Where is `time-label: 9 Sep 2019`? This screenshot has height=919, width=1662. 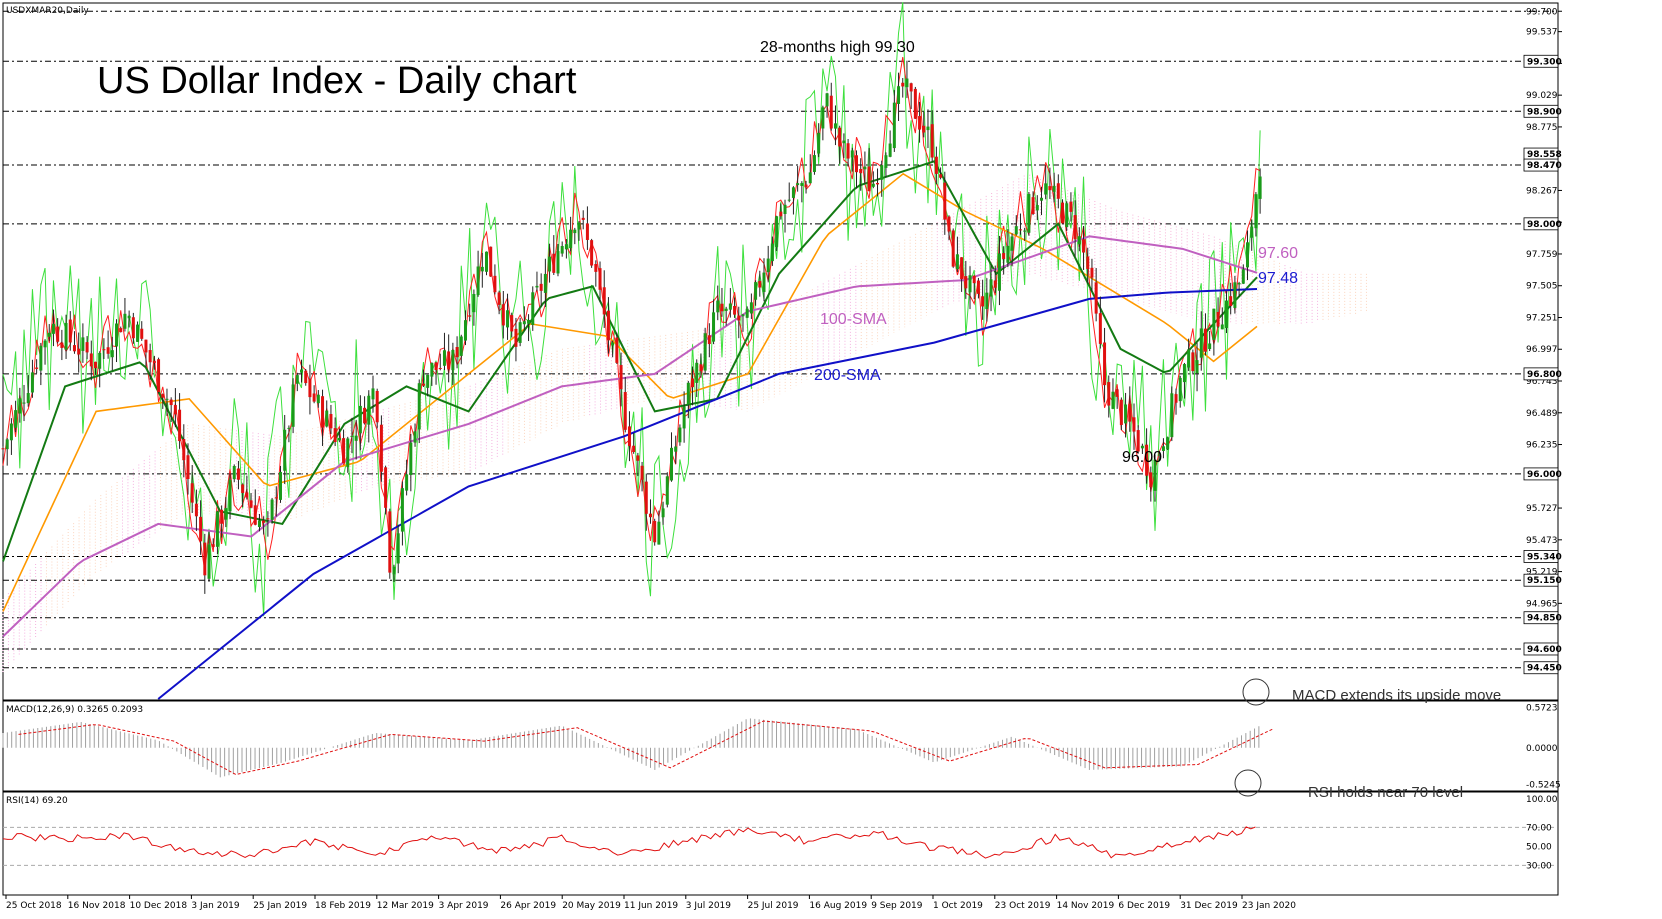 time-label: 9 Sep 2019 is located at coordinates (897, 906).